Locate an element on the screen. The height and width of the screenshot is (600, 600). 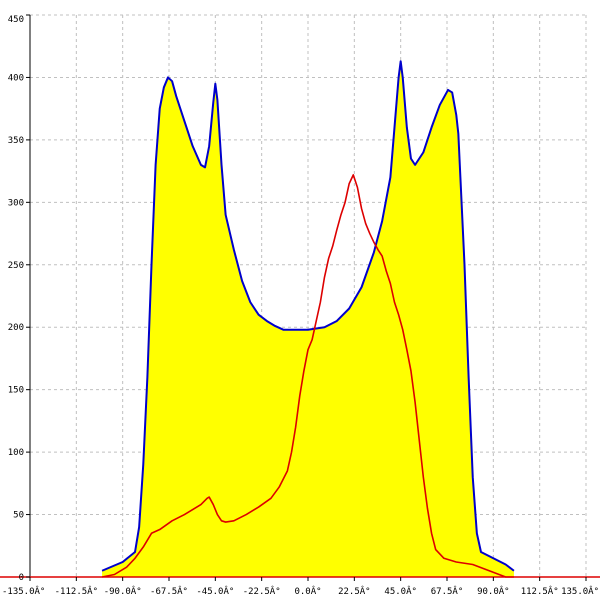
y-tick-label-3: 150 is located at coordinates (16, 391).